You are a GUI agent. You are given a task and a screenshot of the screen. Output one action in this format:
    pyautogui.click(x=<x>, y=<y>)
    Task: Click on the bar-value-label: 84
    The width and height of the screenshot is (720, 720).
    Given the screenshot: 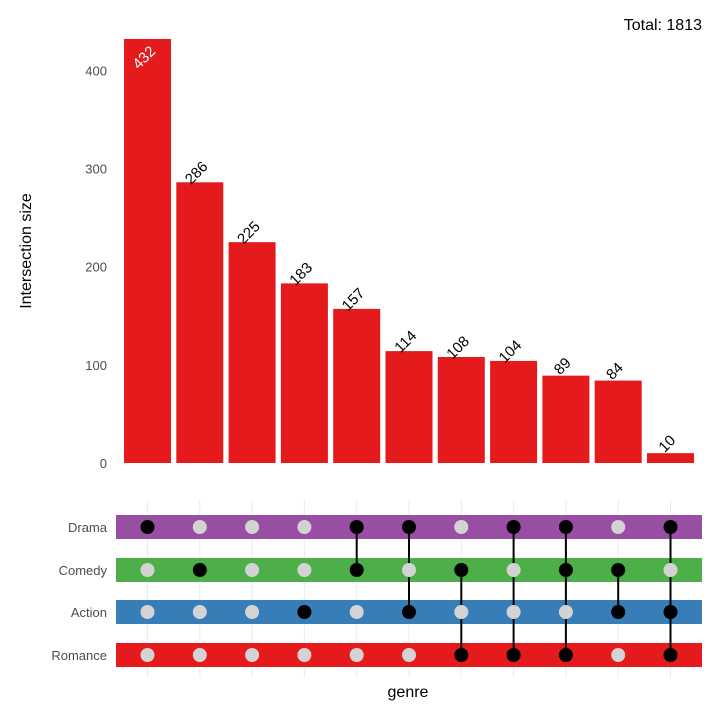 What is the action you would take?
    pyautogui.click(x=615, y=371)
    